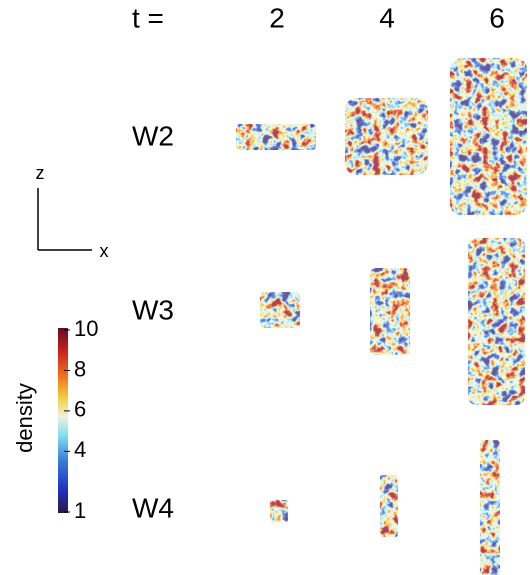 This screenshot has width=530, height=575. What do you see at coordinates (72, 212) in the screenshot?
I see `axes-indicator: z x` at bounding box center [72, 212].